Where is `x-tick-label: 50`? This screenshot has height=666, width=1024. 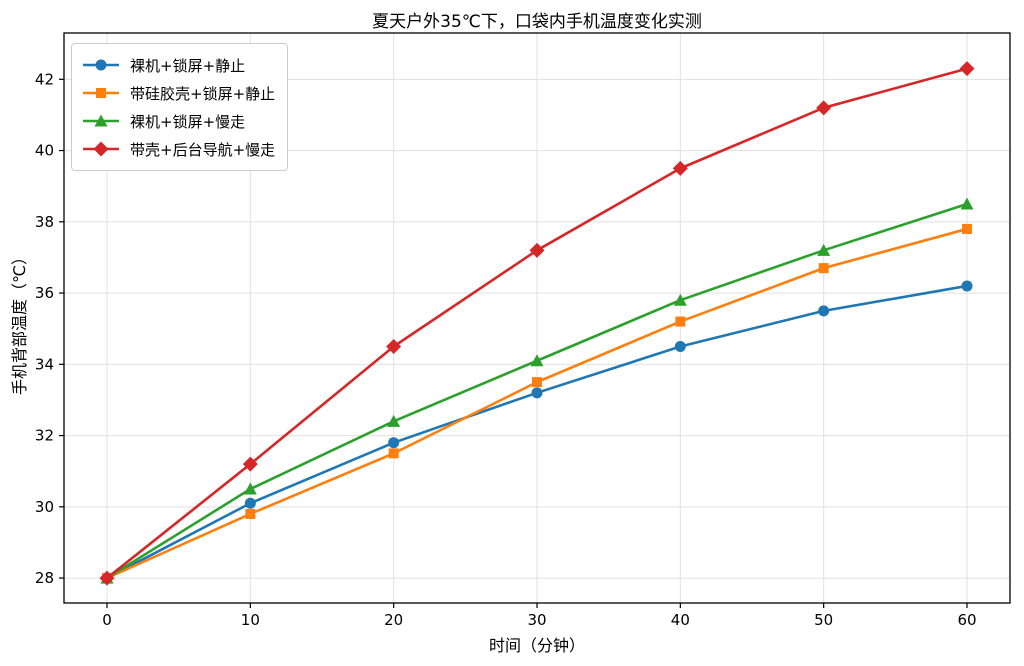
x-tick-label: 50 is located at coordinates (823, 620).